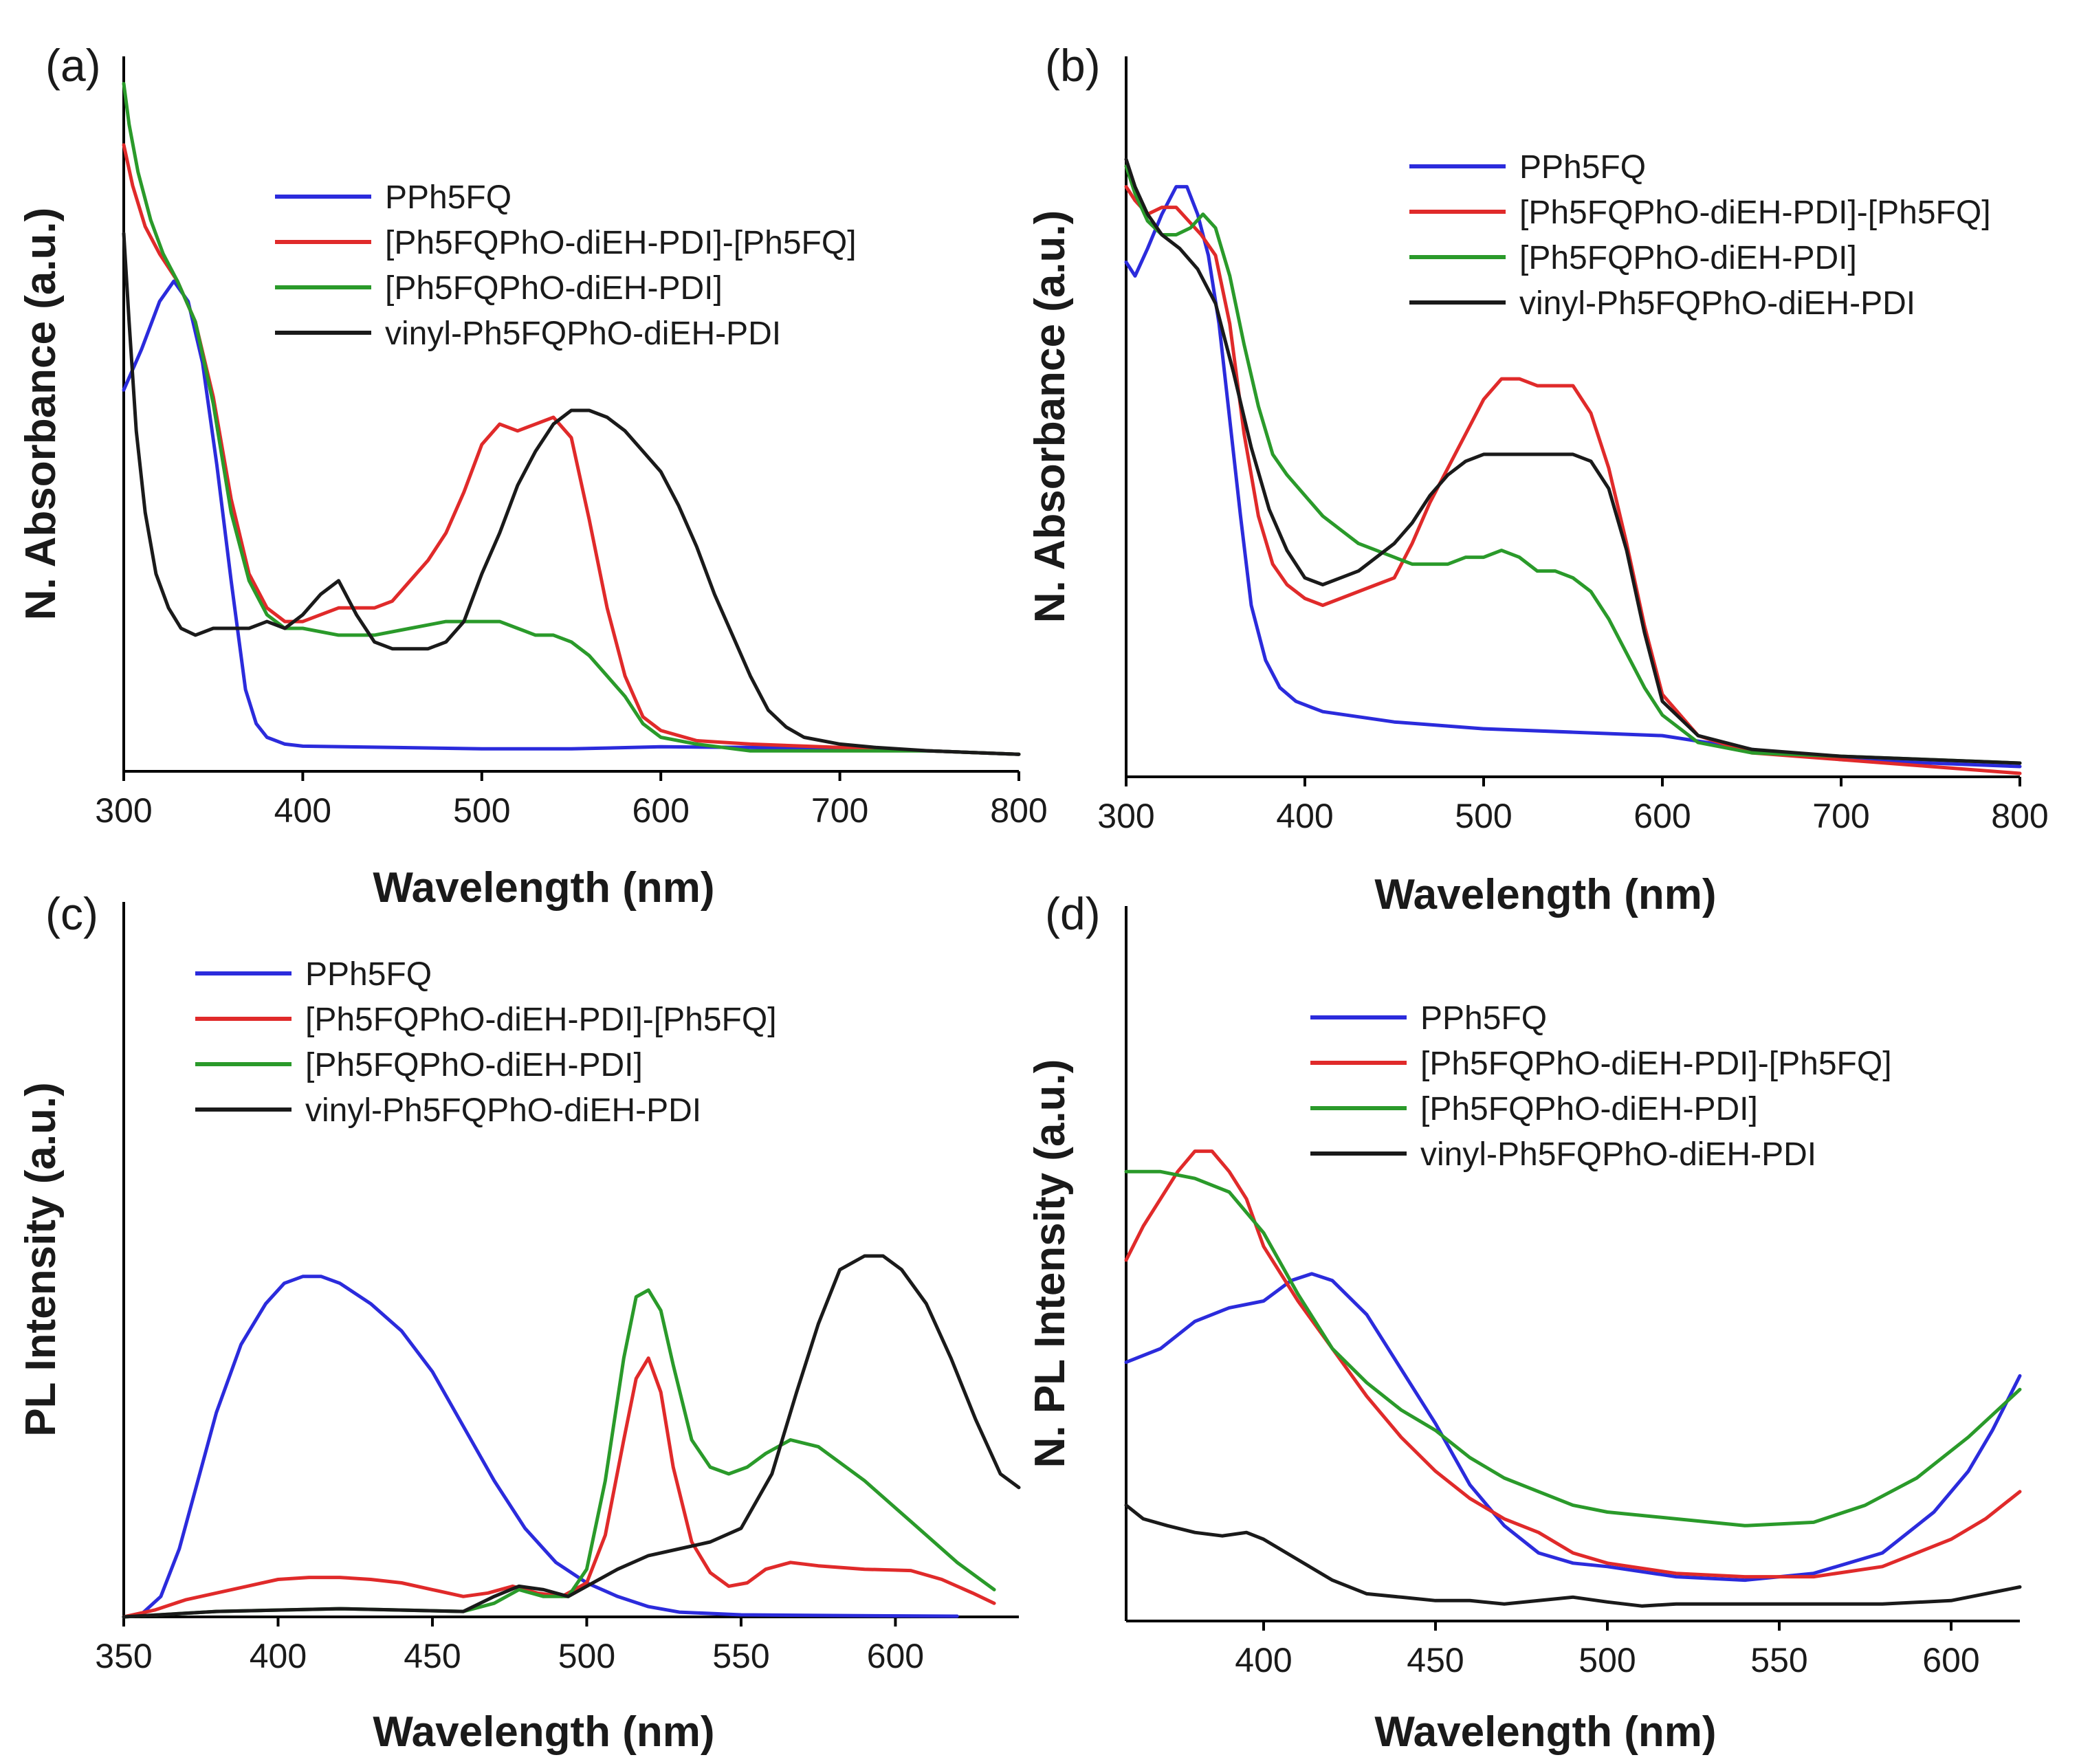 This screenshot has width=2079, height=1764. What do you see at coordinates (1073, 66) in the screenshot?
I see `panel-label: (b)` at bounding box center [1073, 66].